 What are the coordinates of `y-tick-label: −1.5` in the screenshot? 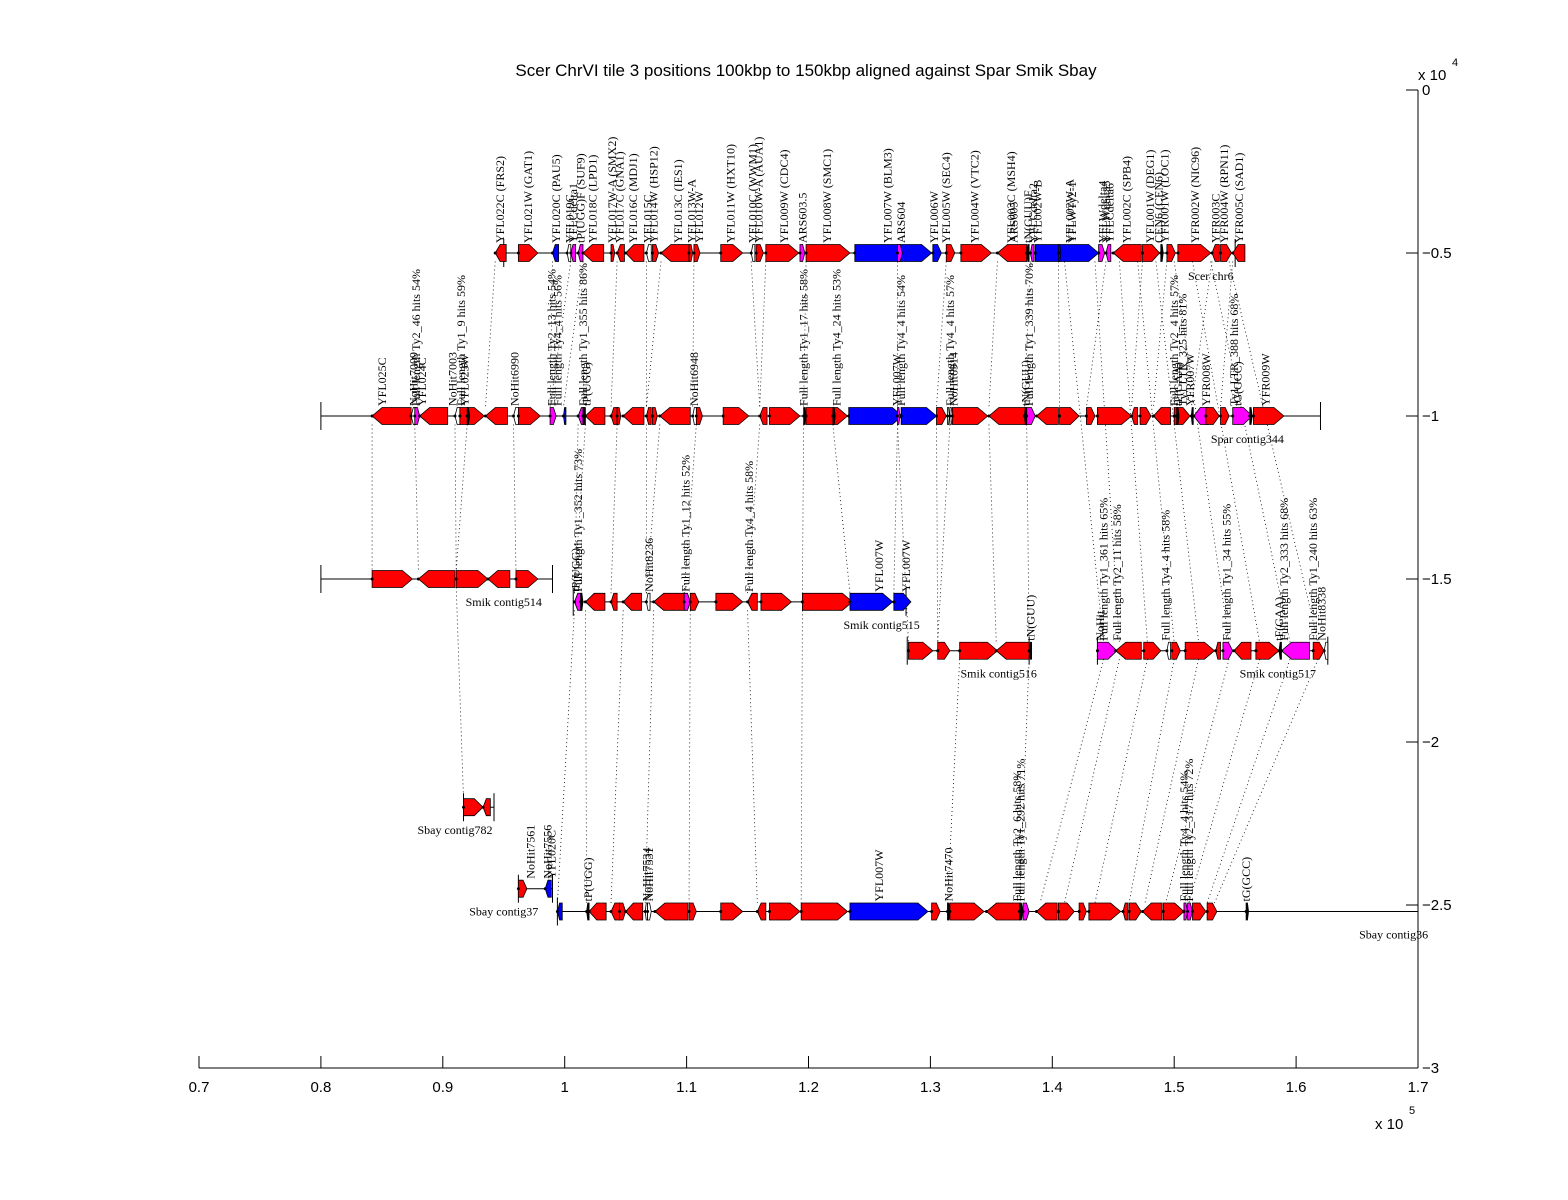 It's located at (1437, 579).